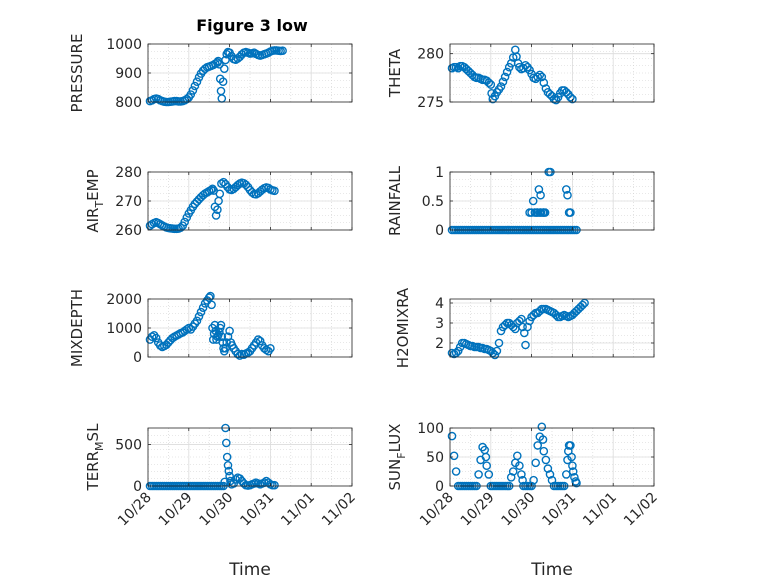 The image size is (778, 583). I want to click on y-tick-label: 800, so click(128, 103).